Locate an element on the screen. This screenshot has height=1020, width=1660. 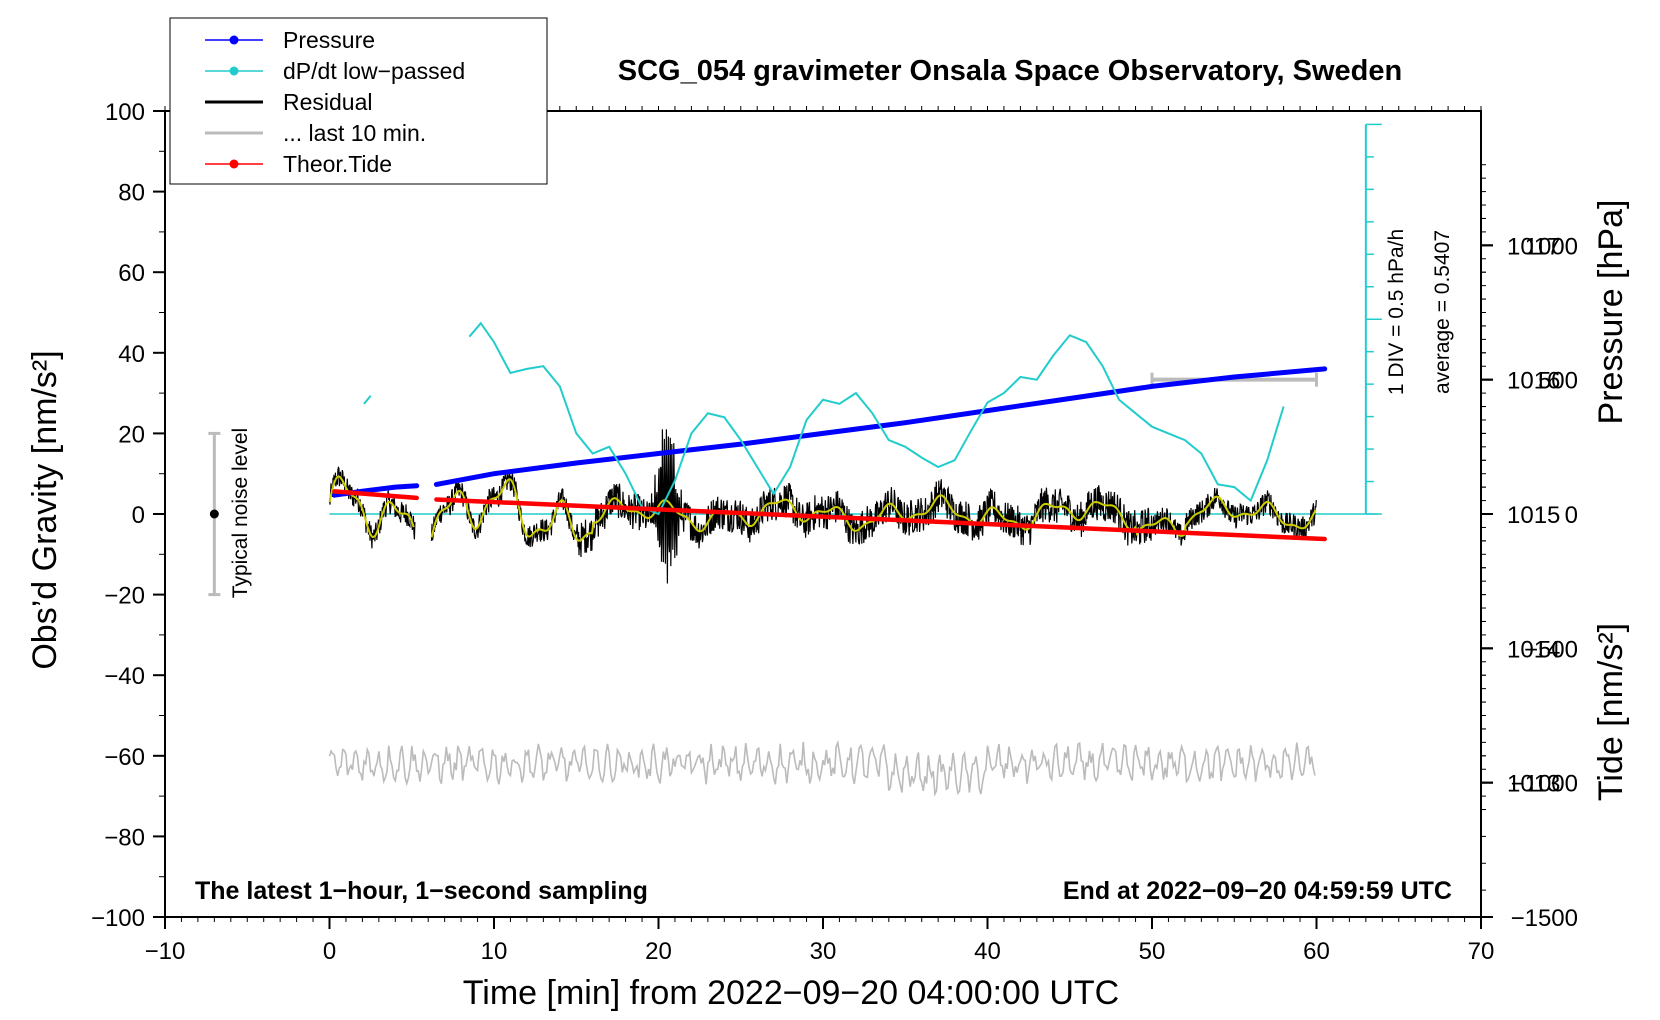
dpdt-line-early is located at coordinates (367, 400).